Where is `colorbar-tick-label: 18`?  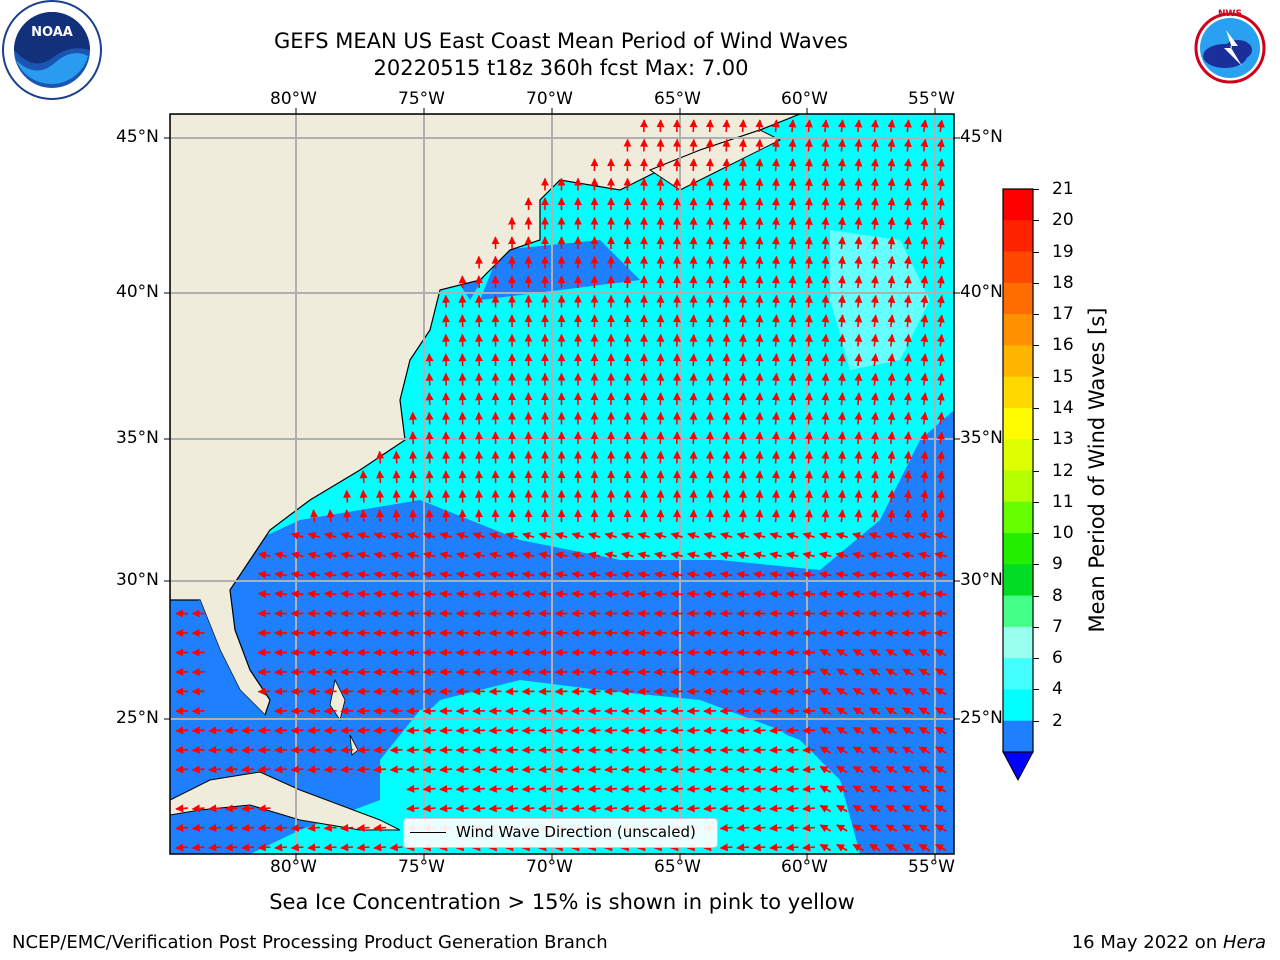 colorbar-tick-label: 18 is located at coordinates (1063, 282).